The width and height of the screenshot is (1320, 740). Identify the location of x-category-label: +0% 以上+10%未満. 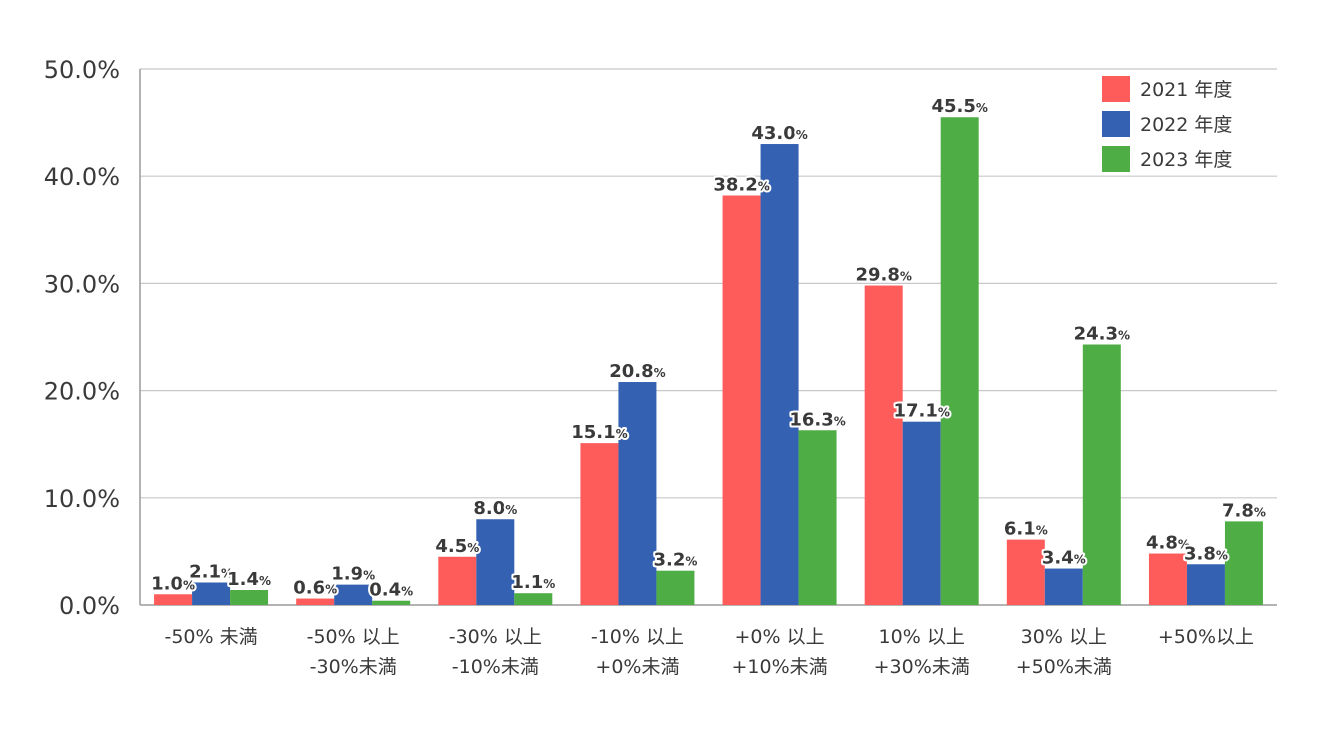
(779, 652).